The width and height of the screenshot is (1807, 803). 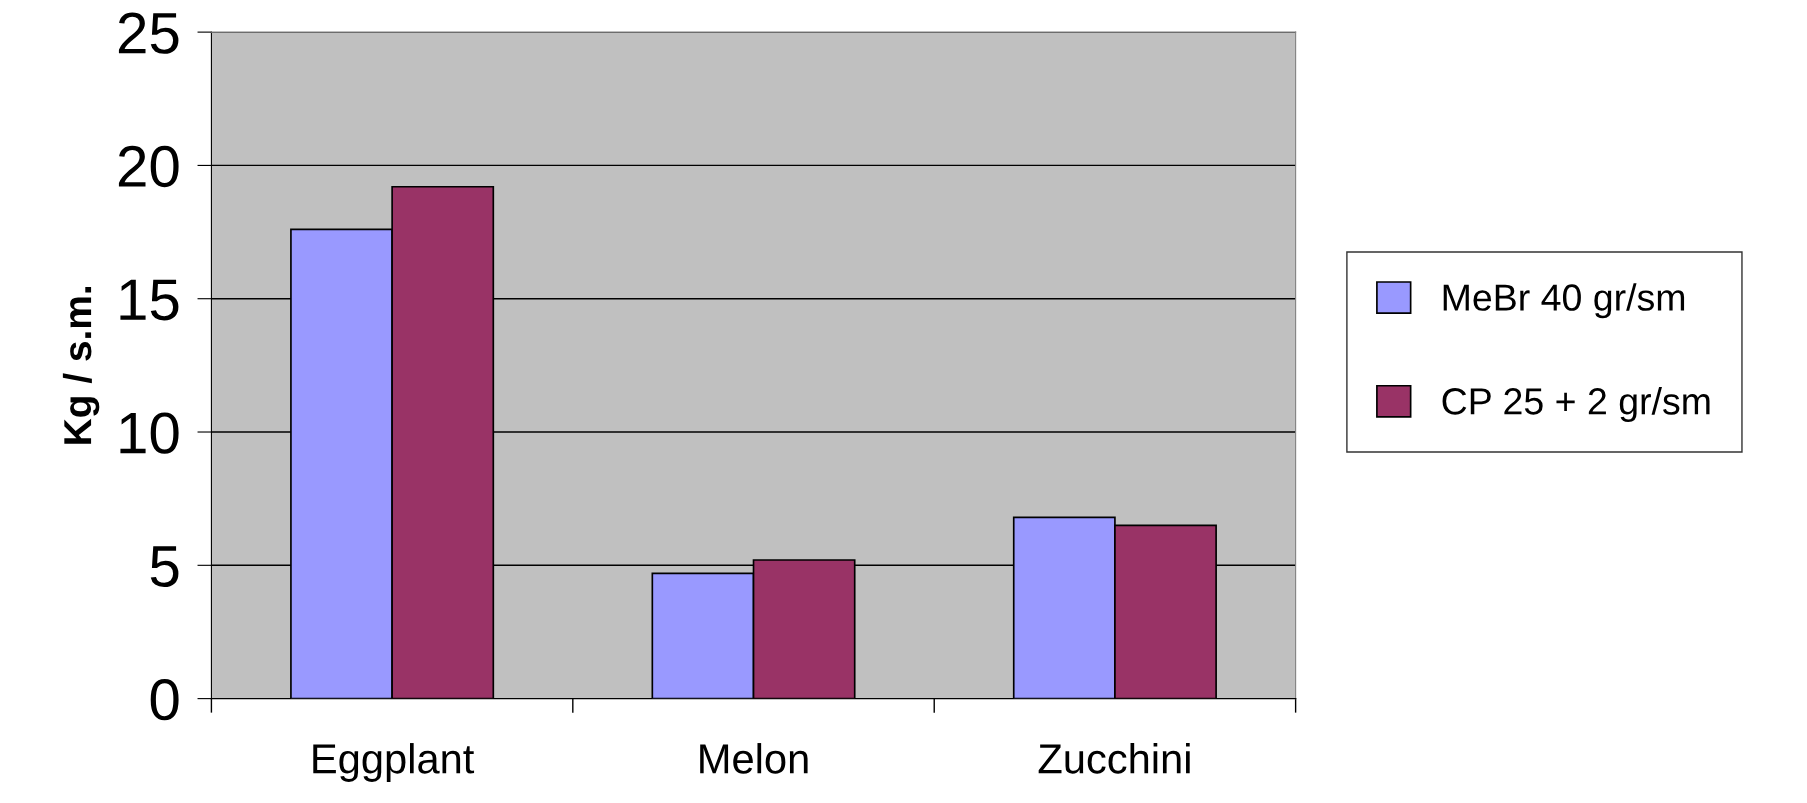 What do you see at coordinates (149, 433) in the screenshot?
I see `y-tick-label: 10` at bounding box center [149, 433].